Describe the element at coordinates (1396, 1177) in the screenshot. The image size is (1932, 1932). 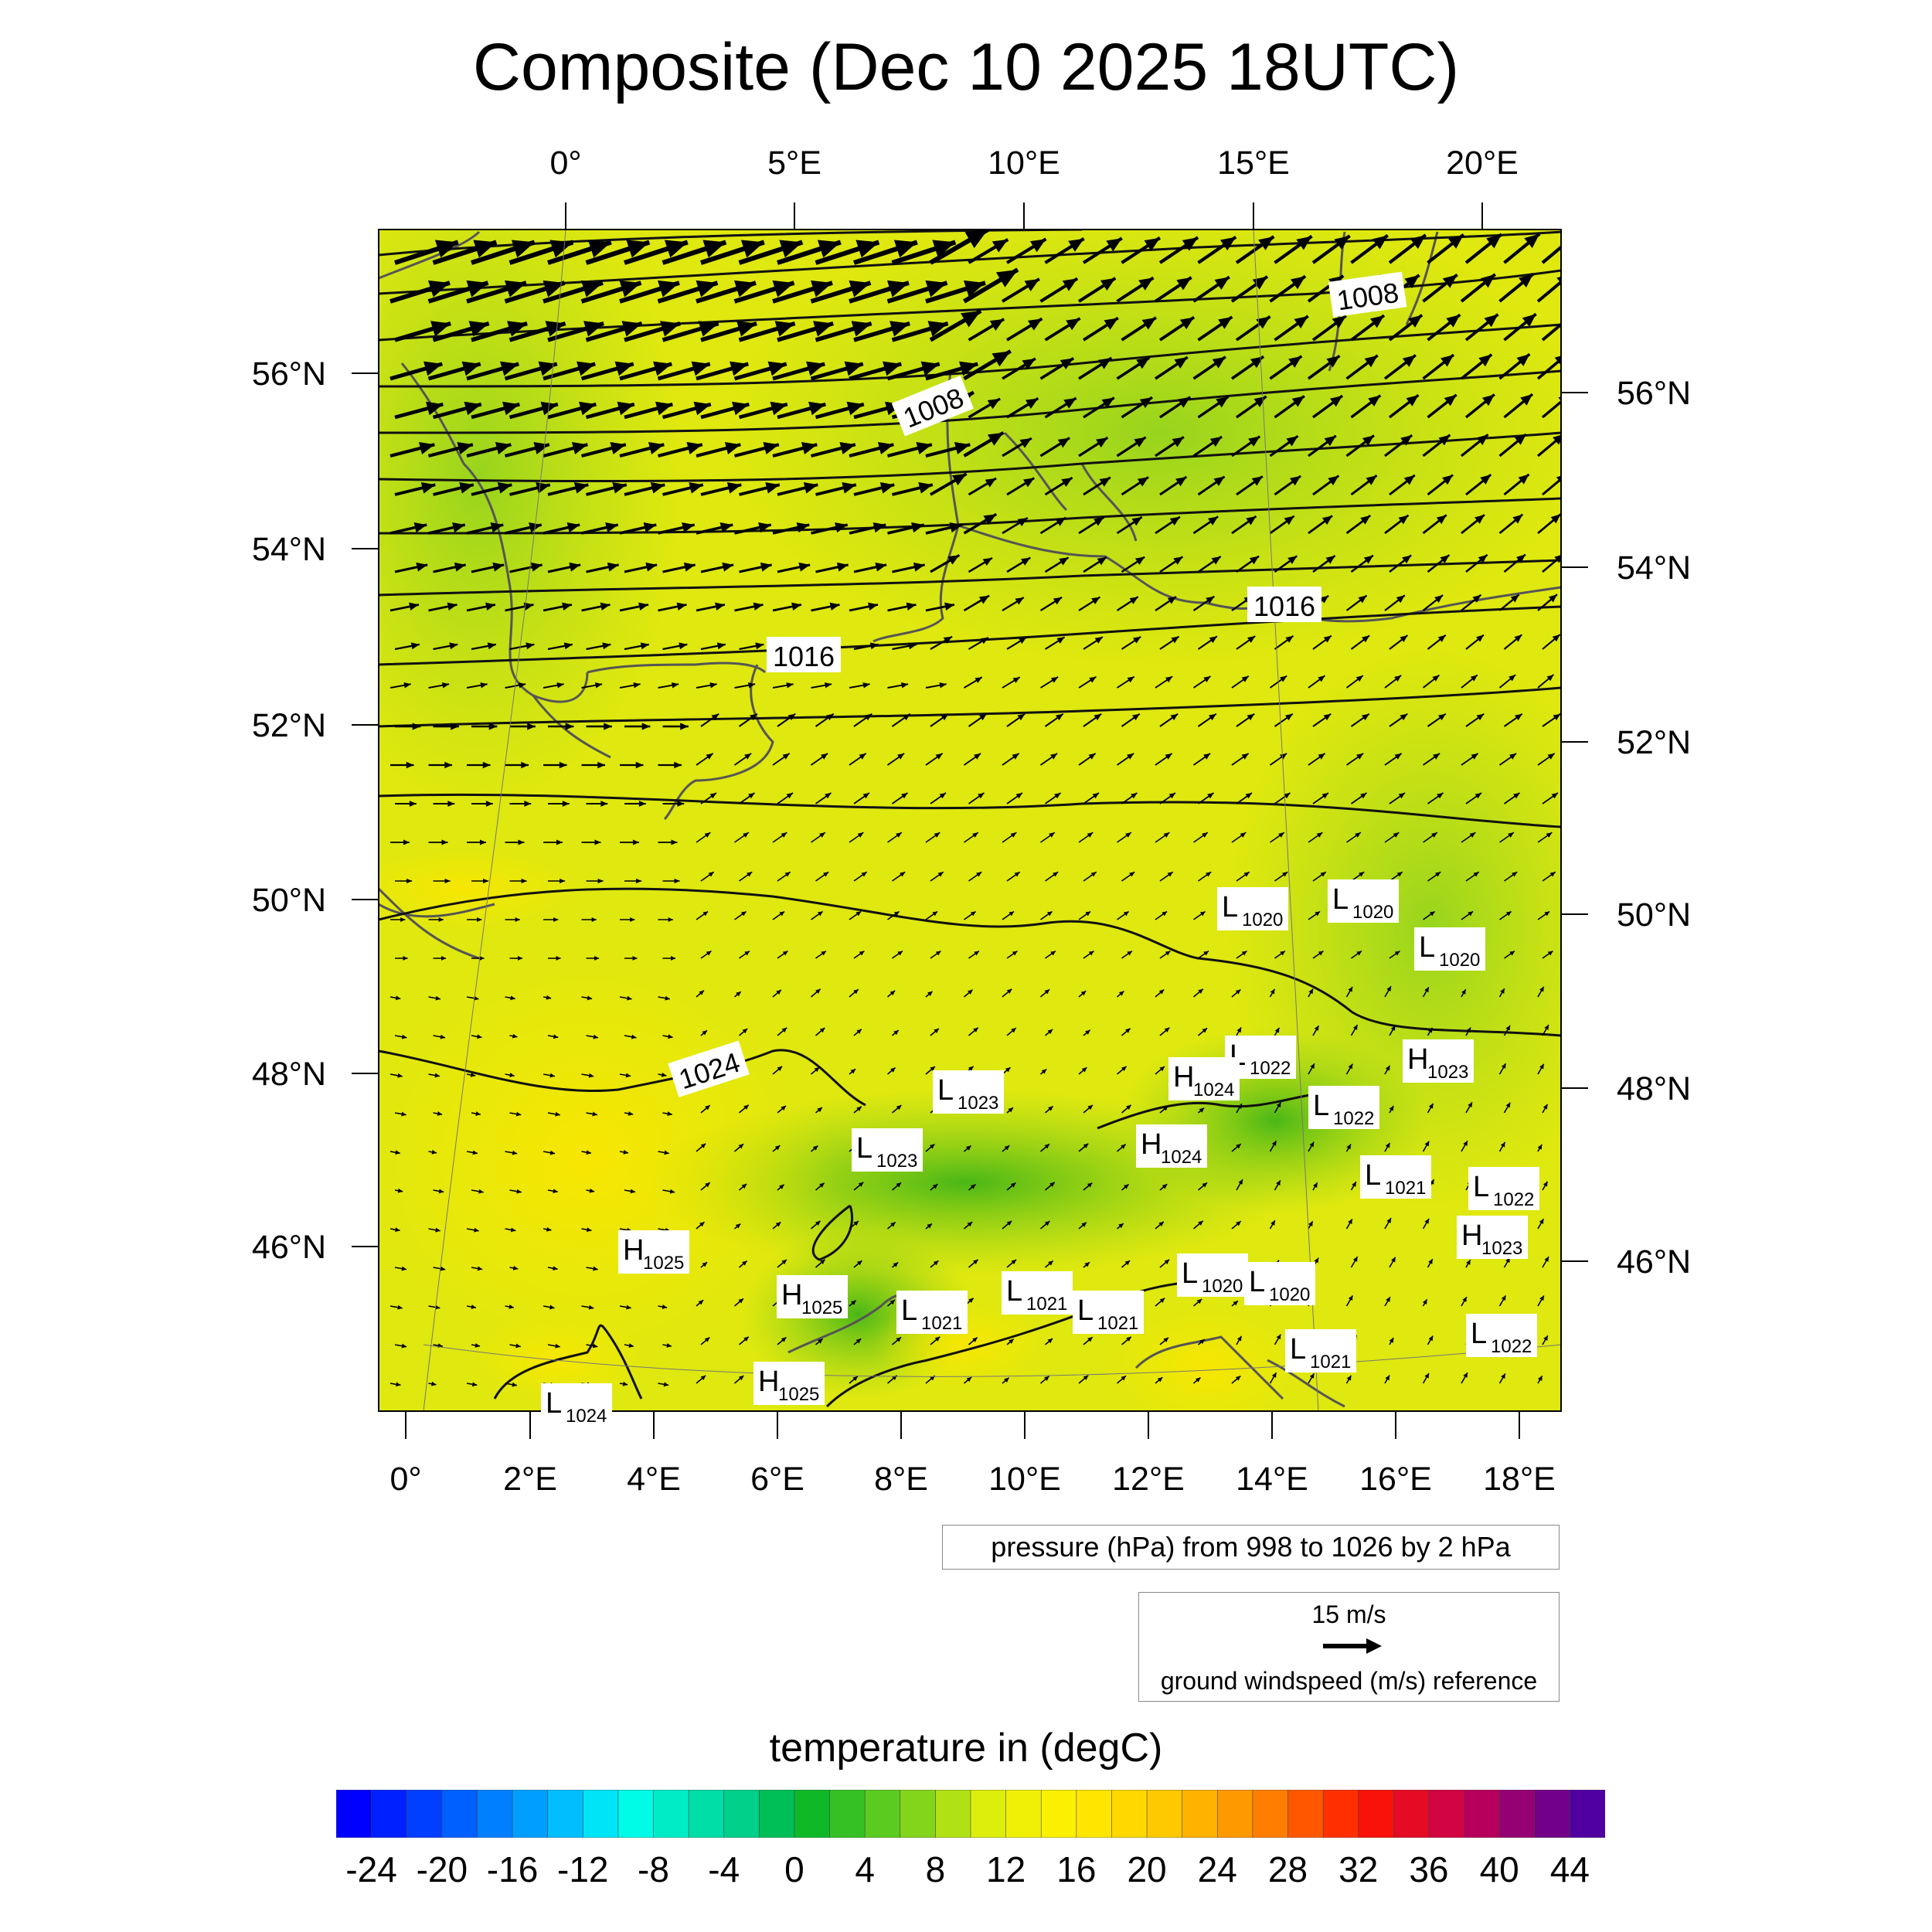
I see `low-pressure-center: L 1021` at that location.